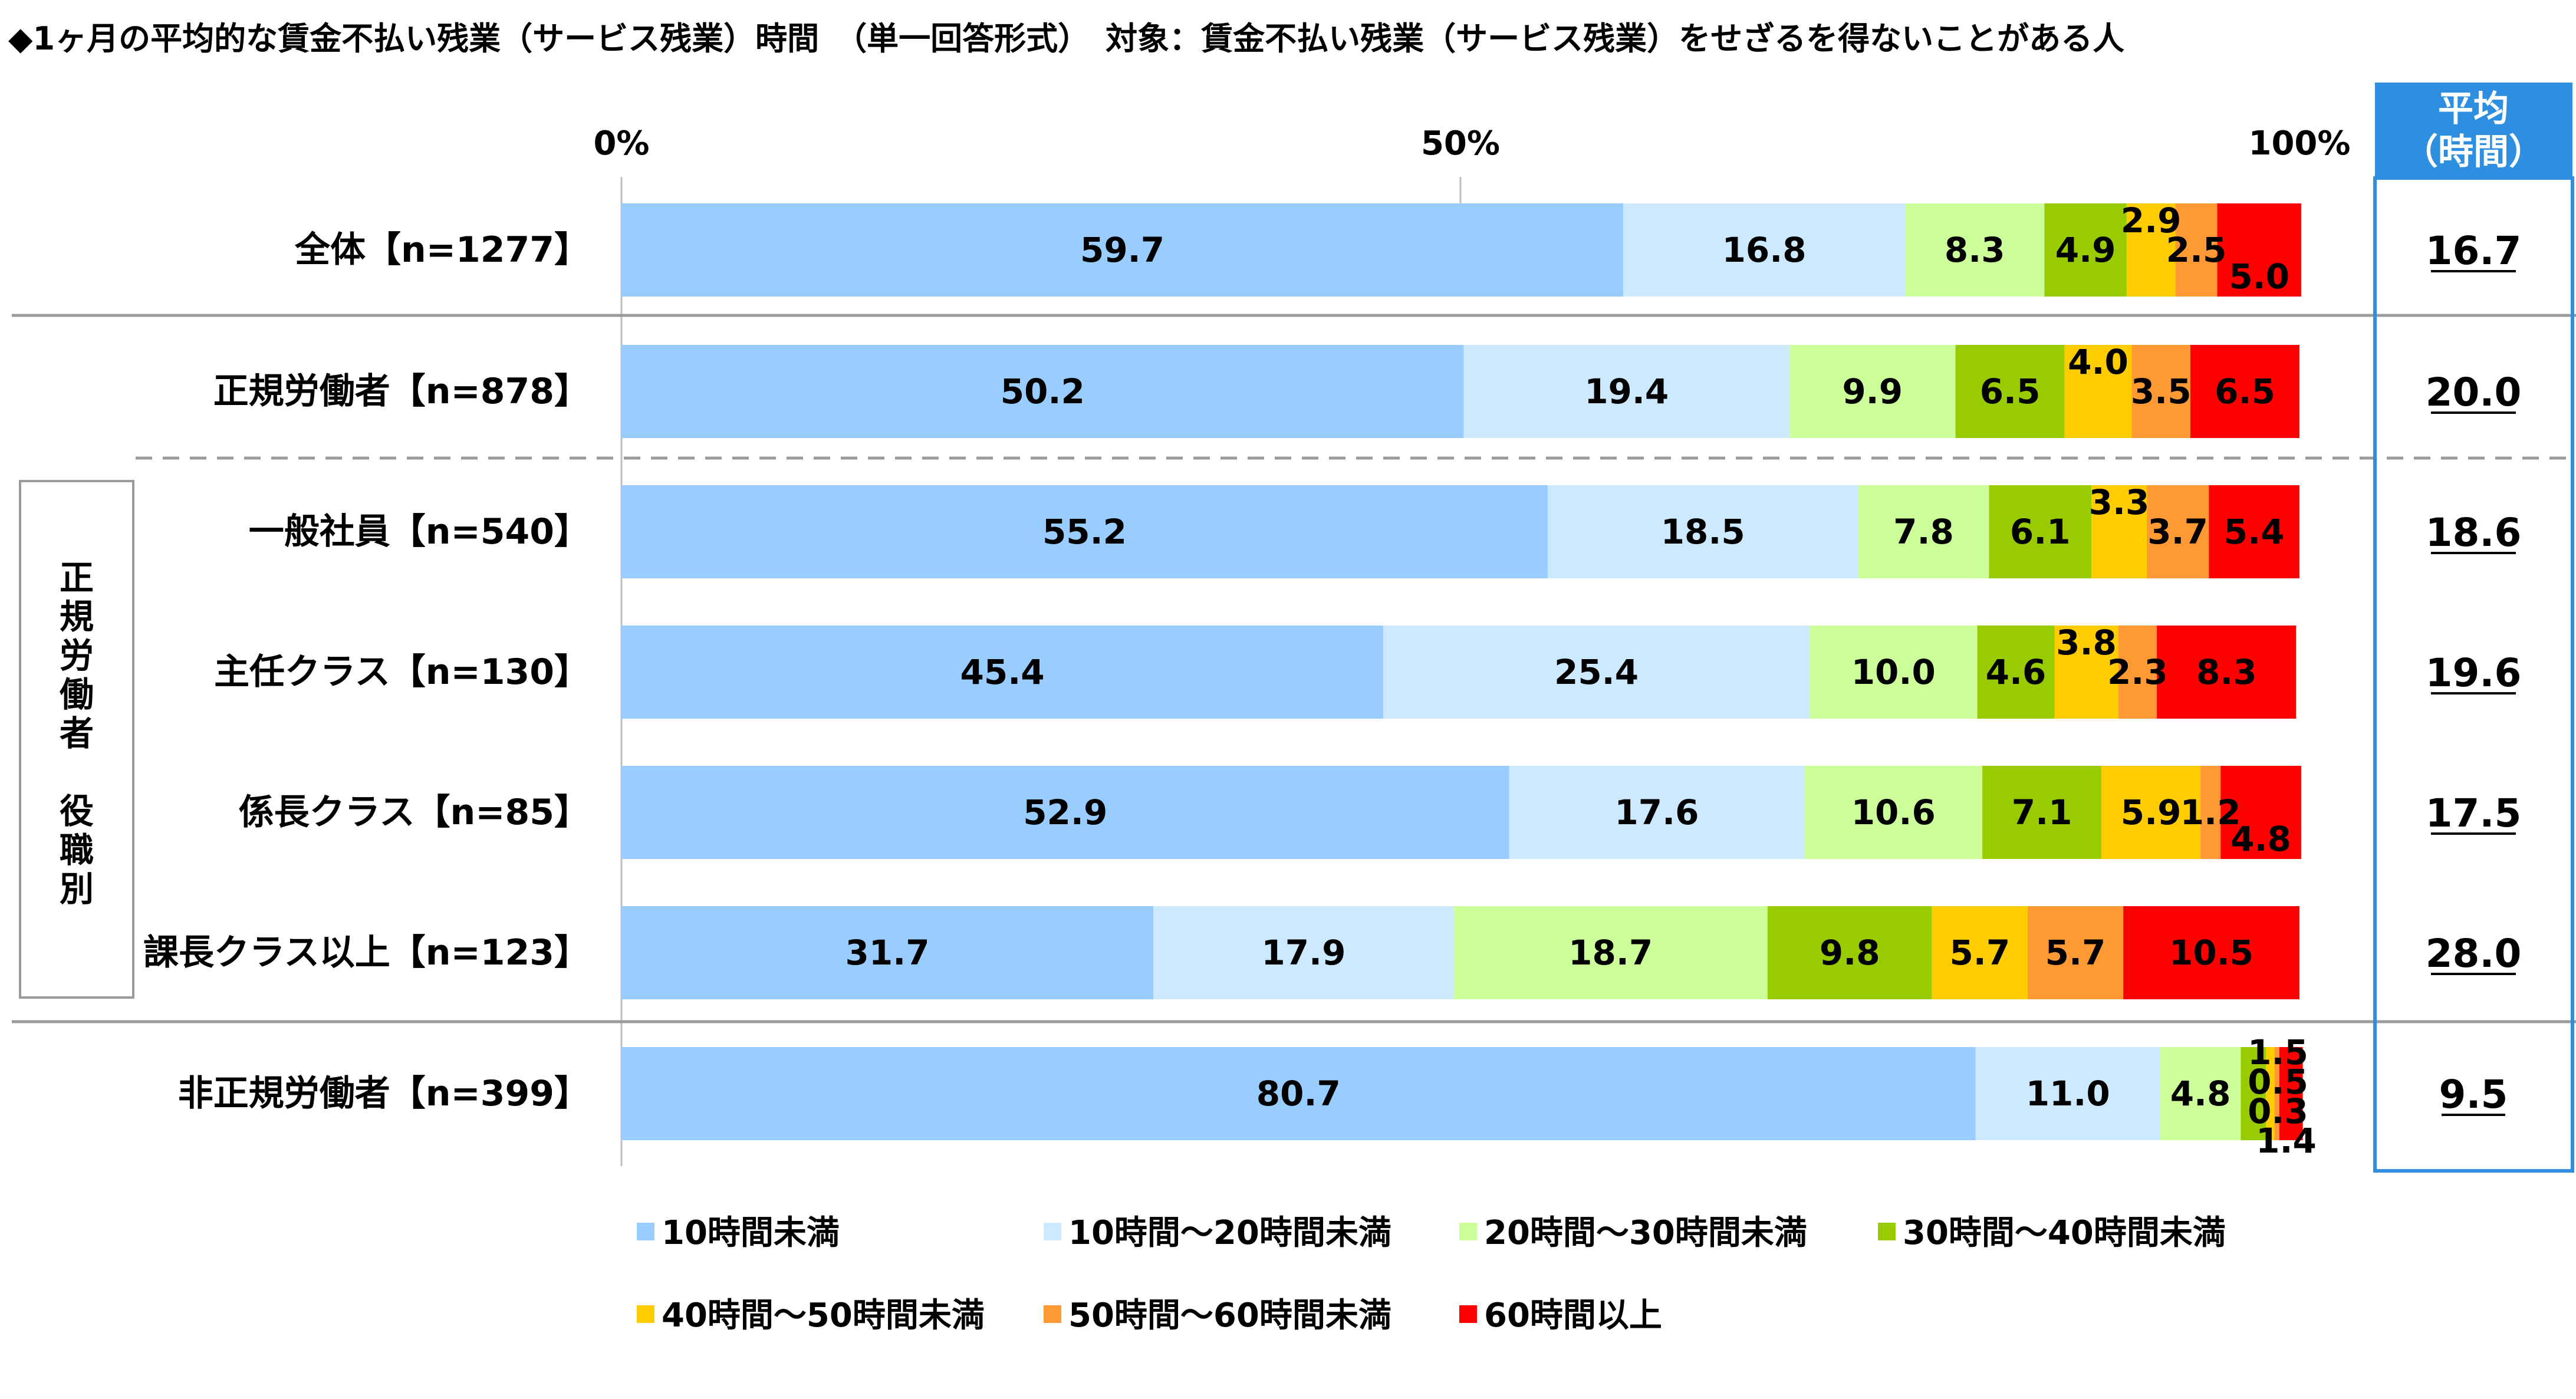 The width and height of the screenshot is (2576, 1399). I want to click on category-label: 主任クラス【n=130】, so click(402, 672).